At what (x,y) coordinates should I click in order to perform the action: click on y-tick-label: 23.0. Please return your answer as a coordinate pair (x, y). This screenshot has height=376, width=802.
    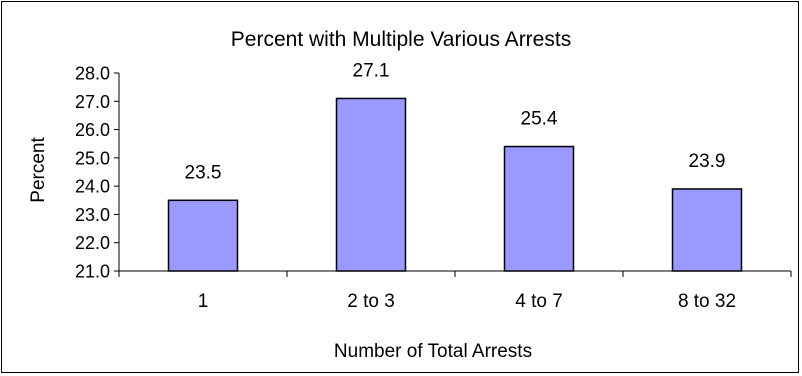
    Looking at the image, I should click on (92, 215).